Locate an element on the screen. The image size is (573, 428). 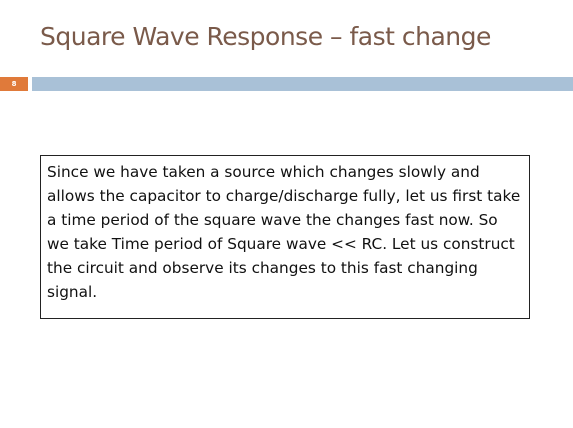
header-bar: 8 is located at coordinates (286, 84).